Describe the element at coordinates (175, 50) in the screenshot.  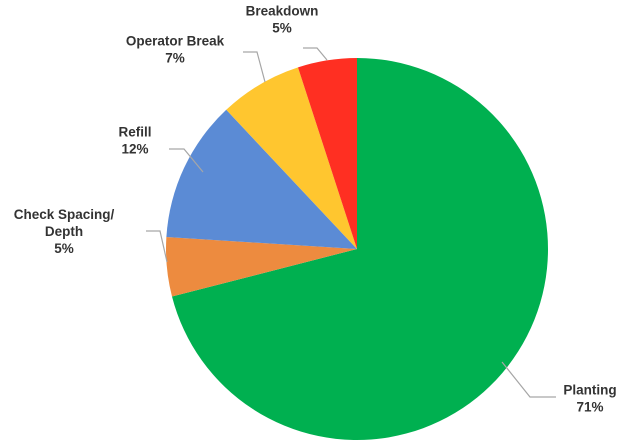
I see `data-label-operator-break: Operator Break 7%` at that location.